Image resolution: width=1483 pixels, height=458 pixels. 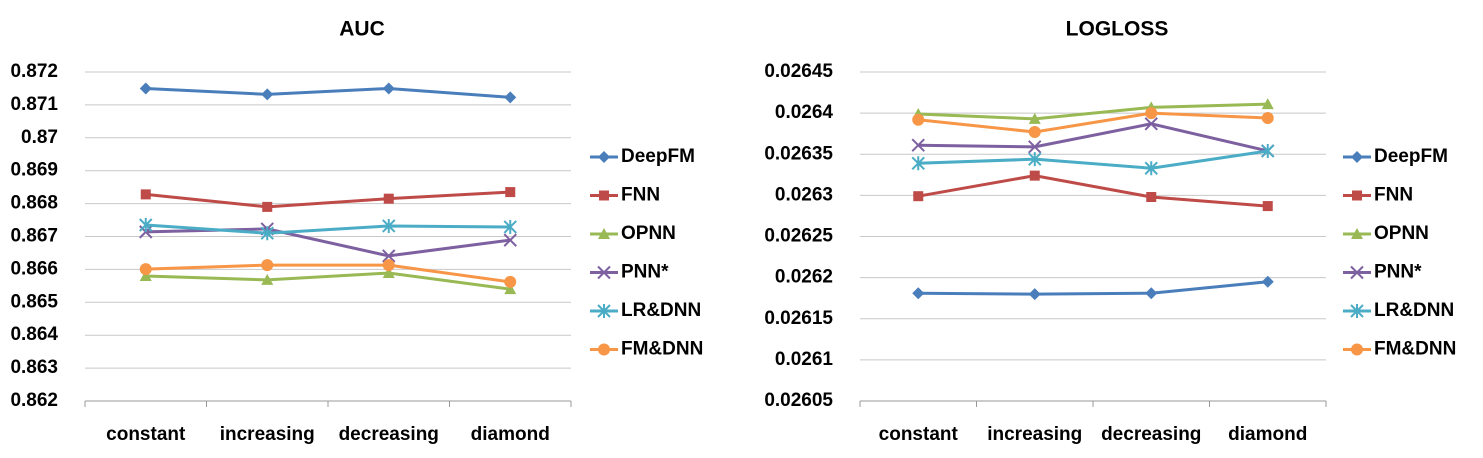 What do you see at coordinates (34, 104) in the screenshot?
I see `y-tick-label: 0.871` at bounding box center [34, 104].